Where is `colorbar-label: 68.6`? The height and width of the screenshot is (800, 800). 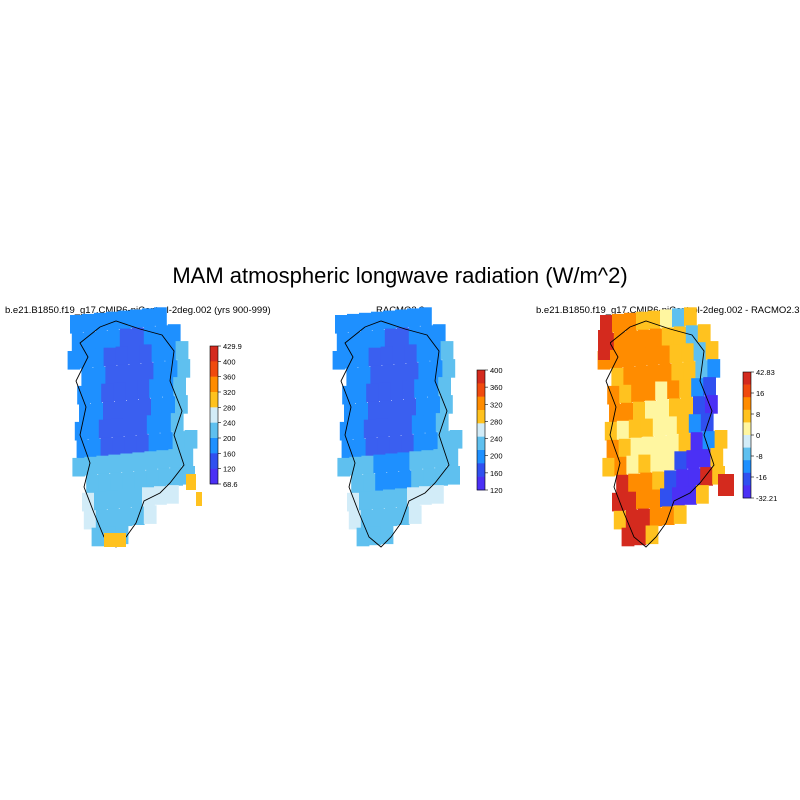 colorbar-label: 68.6 is located at coordinates (230, 484).